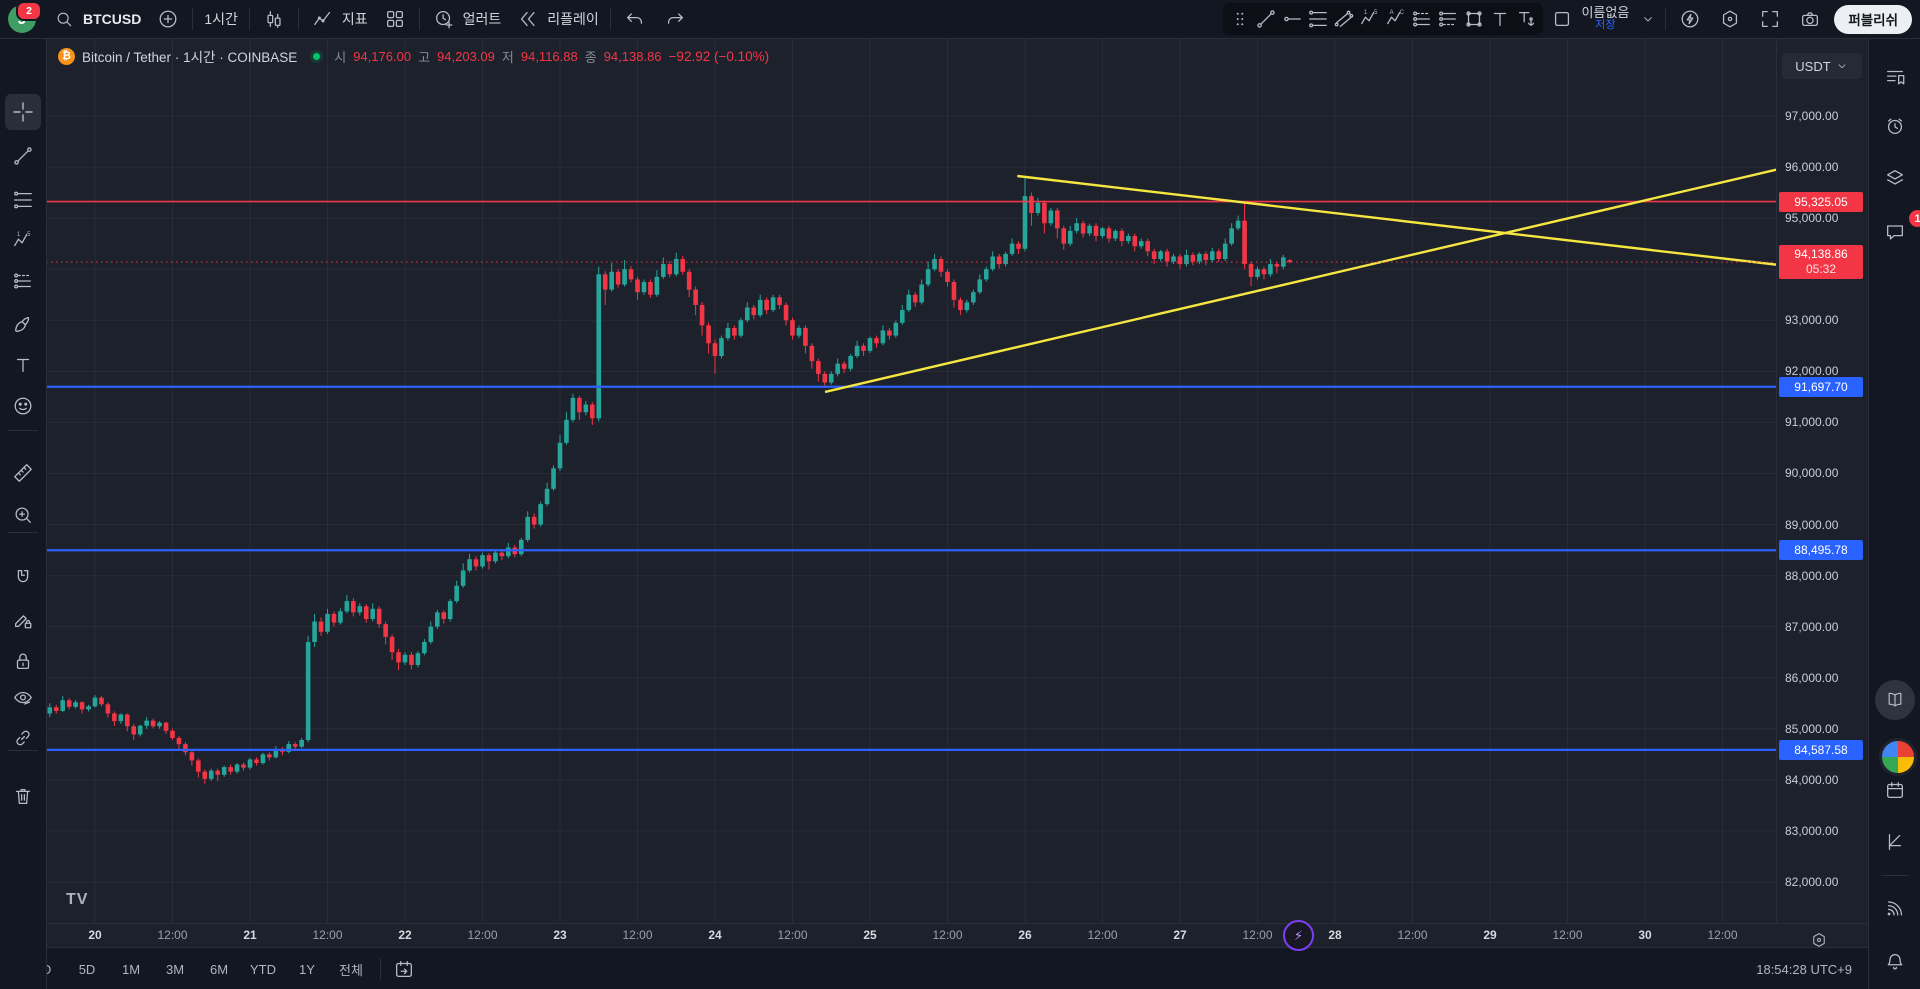 The width and height of the screenshot is (1920, 989). I want to click on compare-add-button, so click(168, 19).